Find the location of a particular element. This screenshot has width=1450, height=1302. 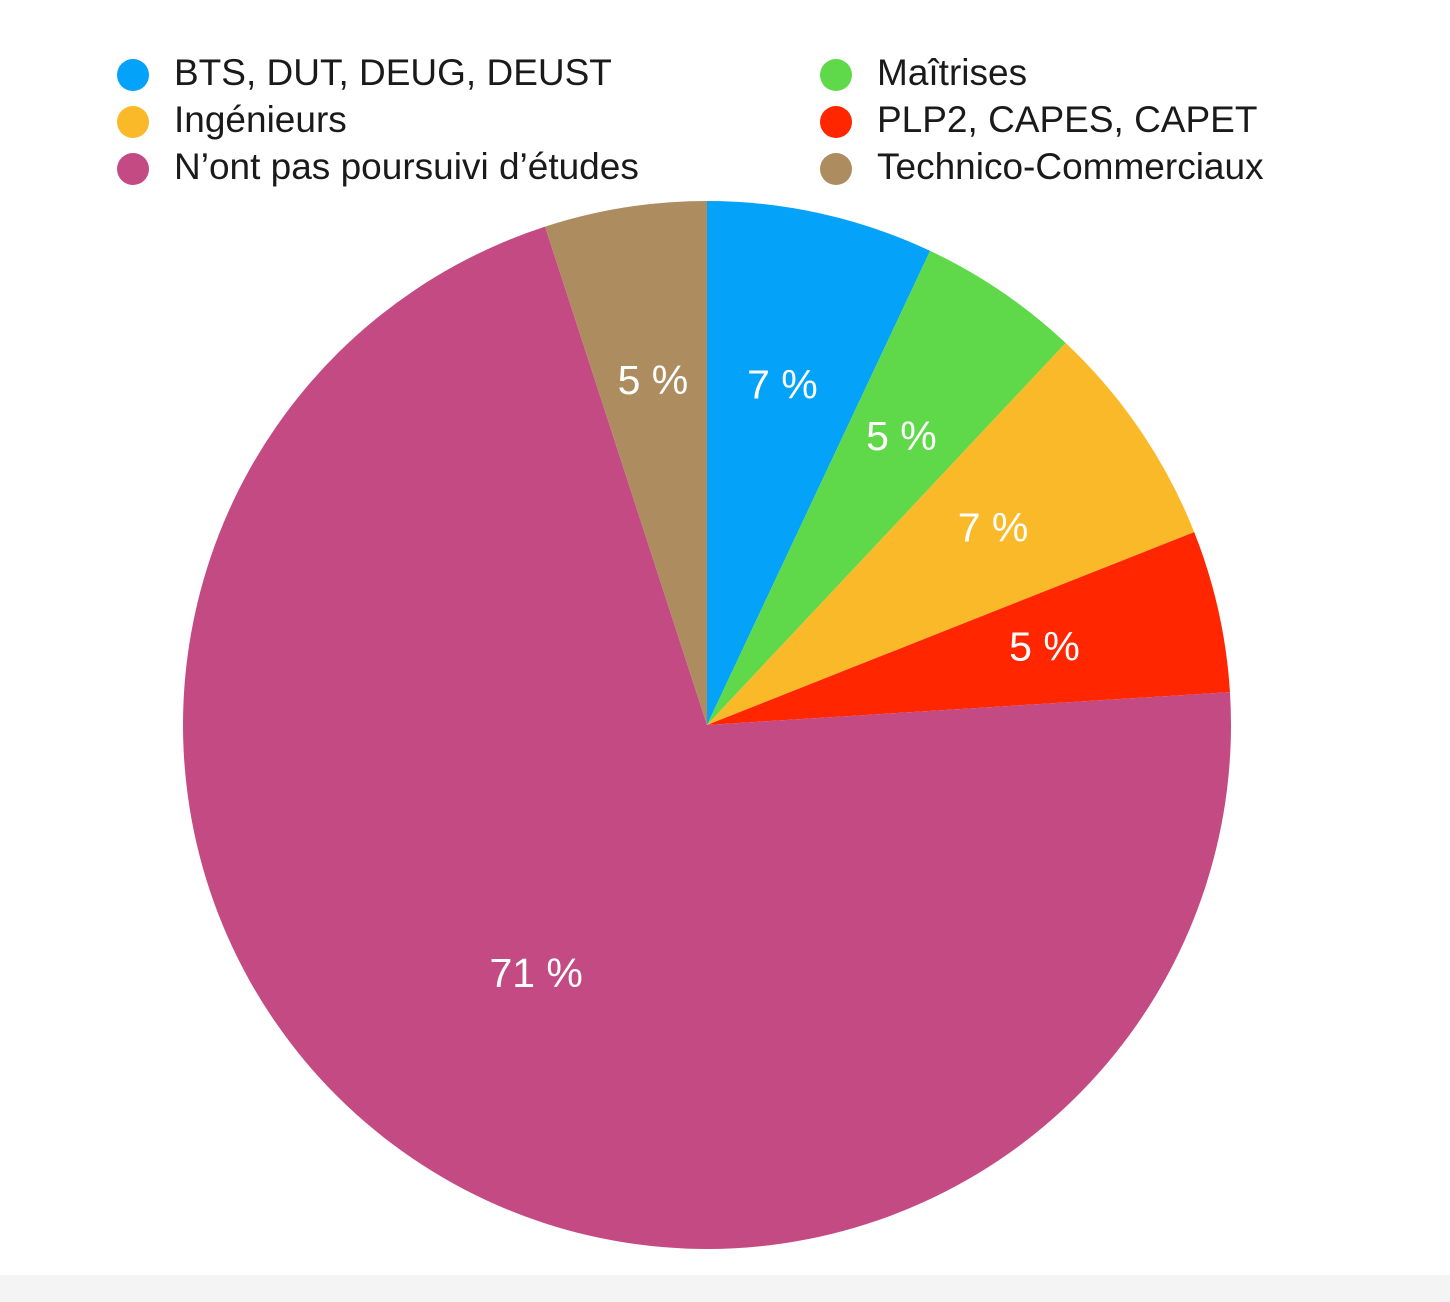

legend-label-maitrises: Maîtrises is located at coordinates (952, 72).